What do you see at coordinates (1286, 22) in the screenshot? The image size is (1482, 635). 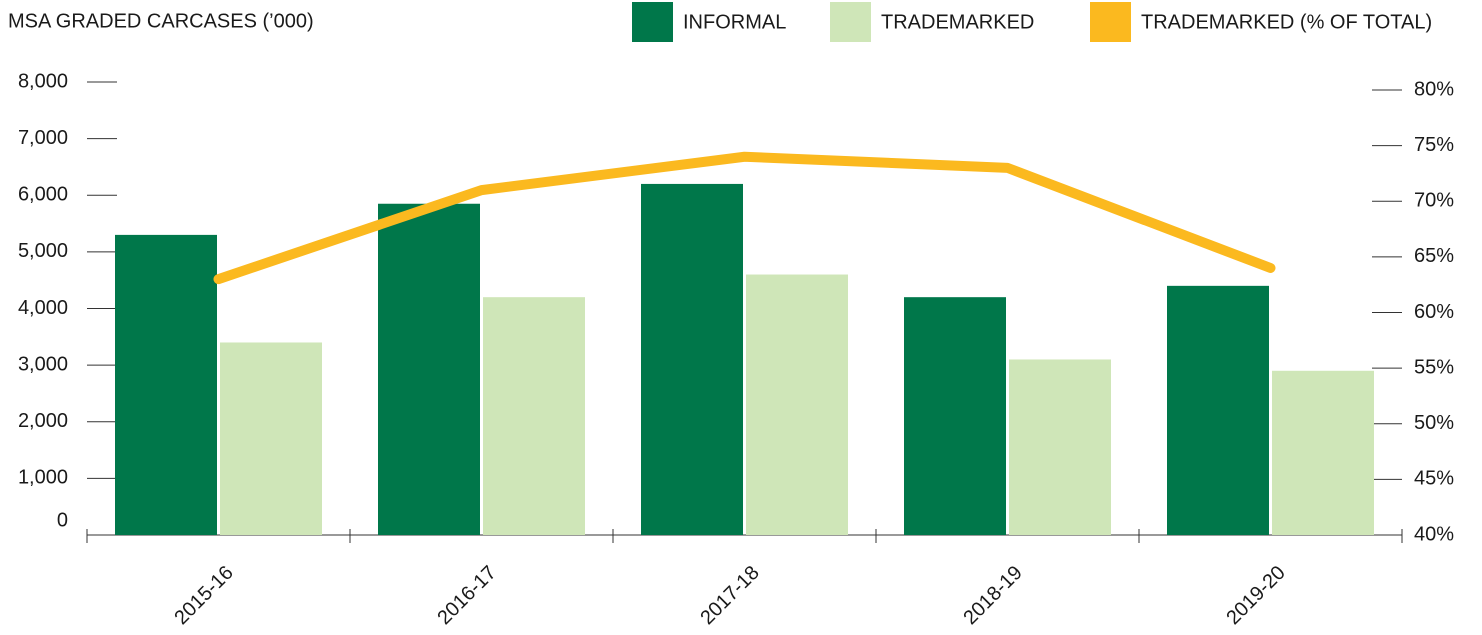 I see `legend-label: TRADEMARKED (% OF TOTAL)` at bounding box center [1286, 22].